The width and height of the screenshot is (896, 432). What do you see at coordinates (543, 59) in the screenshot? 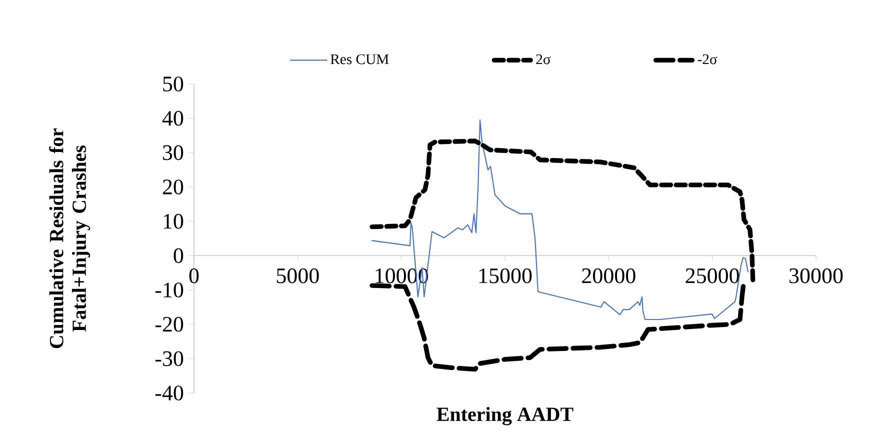
I see `legend-label: 2σ` at bounding box center [543, 59].